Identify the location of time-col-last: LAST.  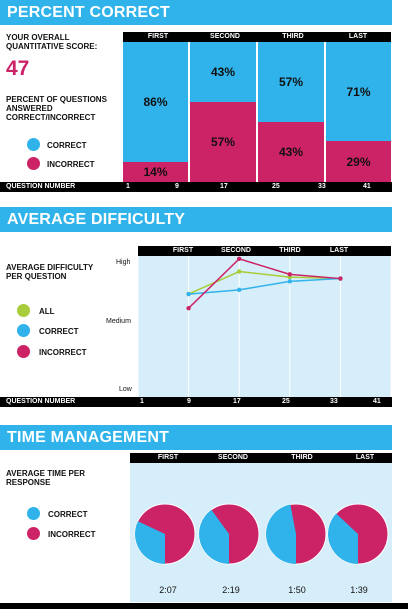
(365, 457).